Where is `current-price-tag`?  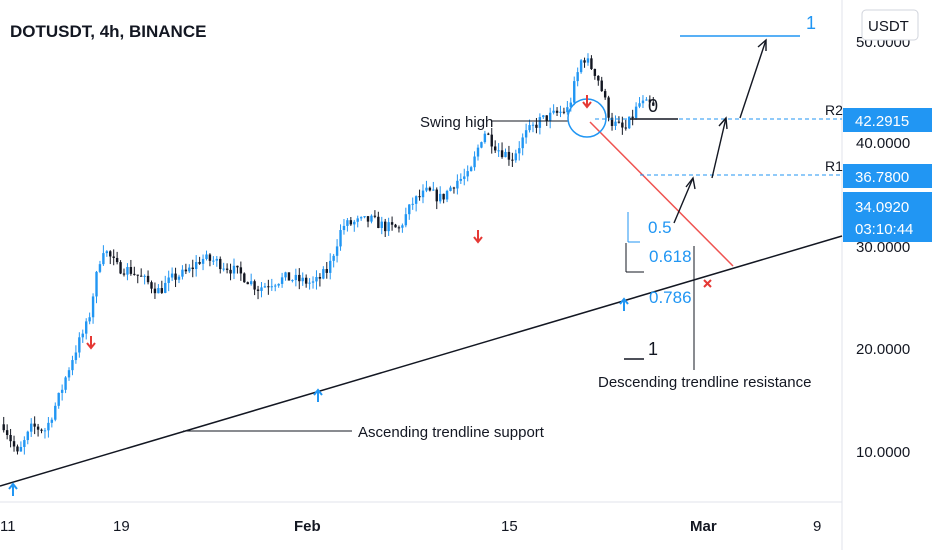
current-price-tag is located at coordinates (887, 217).